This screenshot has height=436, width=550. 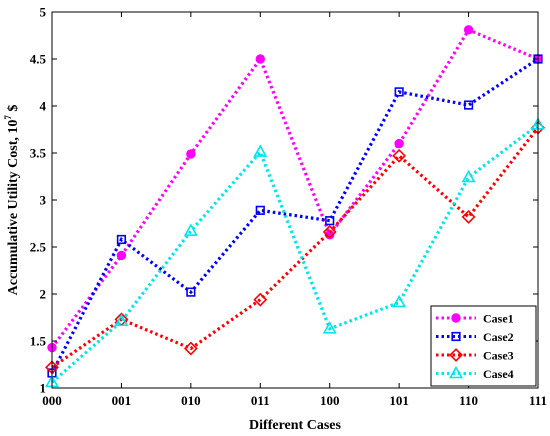 What do you see at coordinates (330, 400) in the screenshot?
I see `x-tick-label: 100` at bounding box center [330, 400].